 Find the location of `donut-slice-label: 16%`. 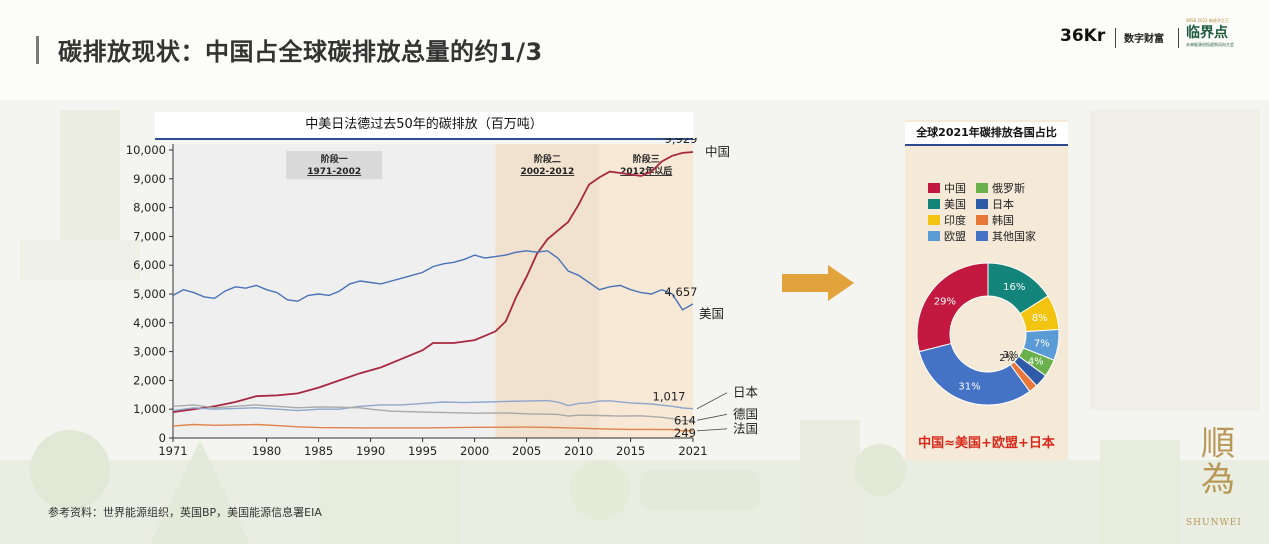

donut-slice-label: 16% is located at coordinates (1014, 287).